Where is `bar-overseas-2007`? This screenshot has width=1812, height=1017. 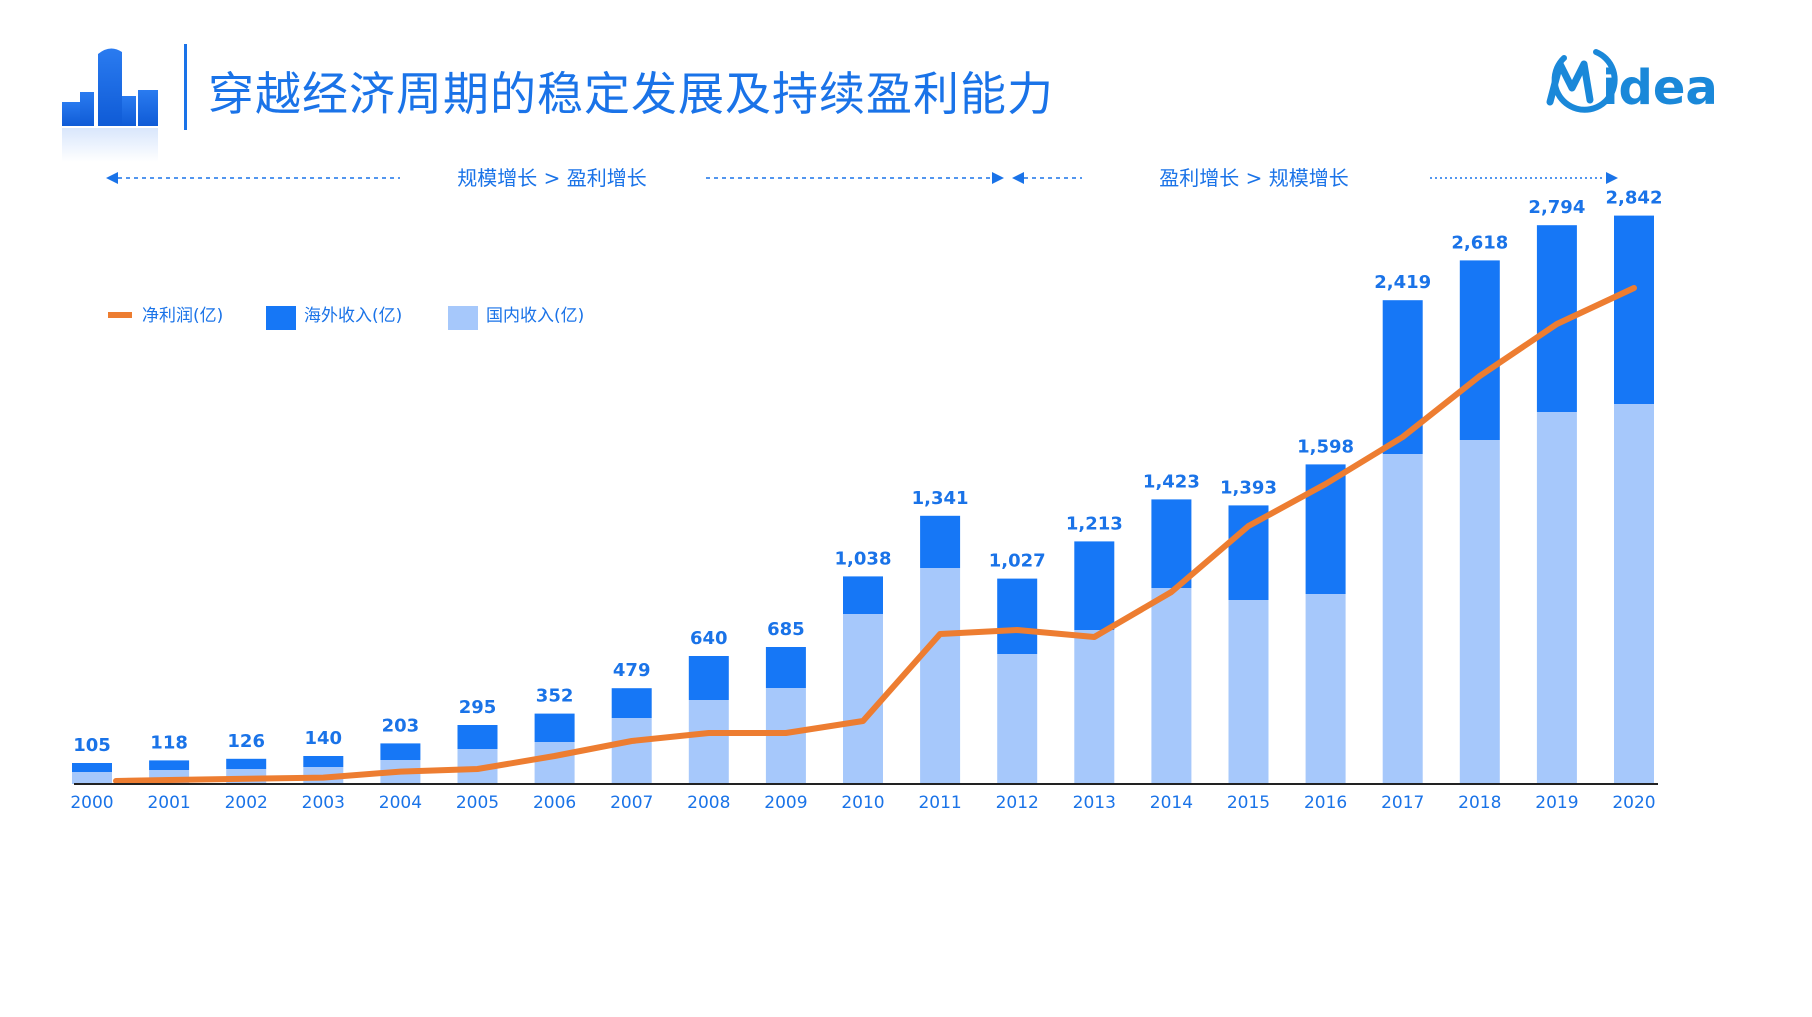 bar-overseas-2007 is located at coordinates (631, 703).